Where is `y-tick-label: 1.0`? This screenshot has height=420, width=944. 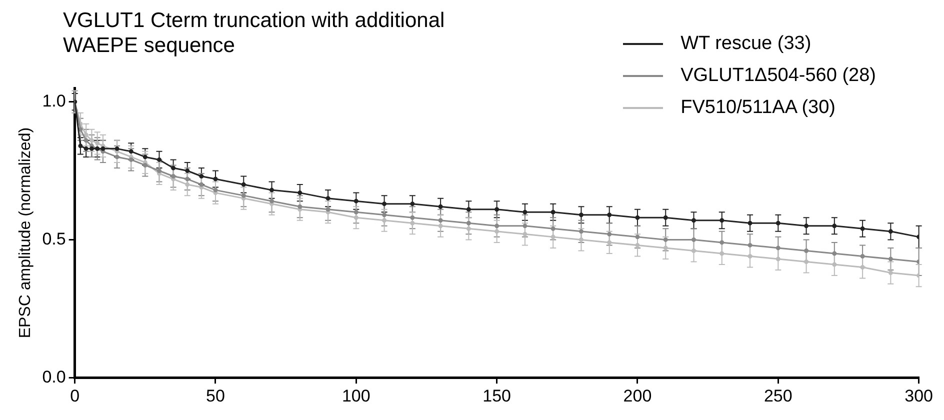
y-tick-label: 1.0 is located at coordinates (54, 100).